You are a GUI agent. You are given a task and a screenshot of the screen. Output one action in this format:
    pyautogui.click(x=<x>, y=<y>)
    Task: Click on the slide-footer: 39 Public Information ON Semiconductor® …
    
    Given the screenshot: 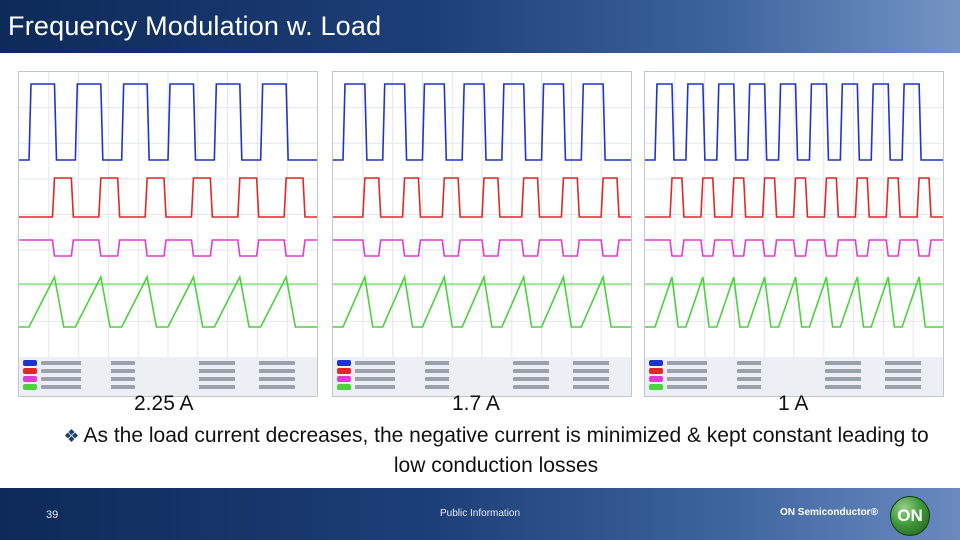 What is the action you would take?
    pyautogui.click(x=480, y=514)
    